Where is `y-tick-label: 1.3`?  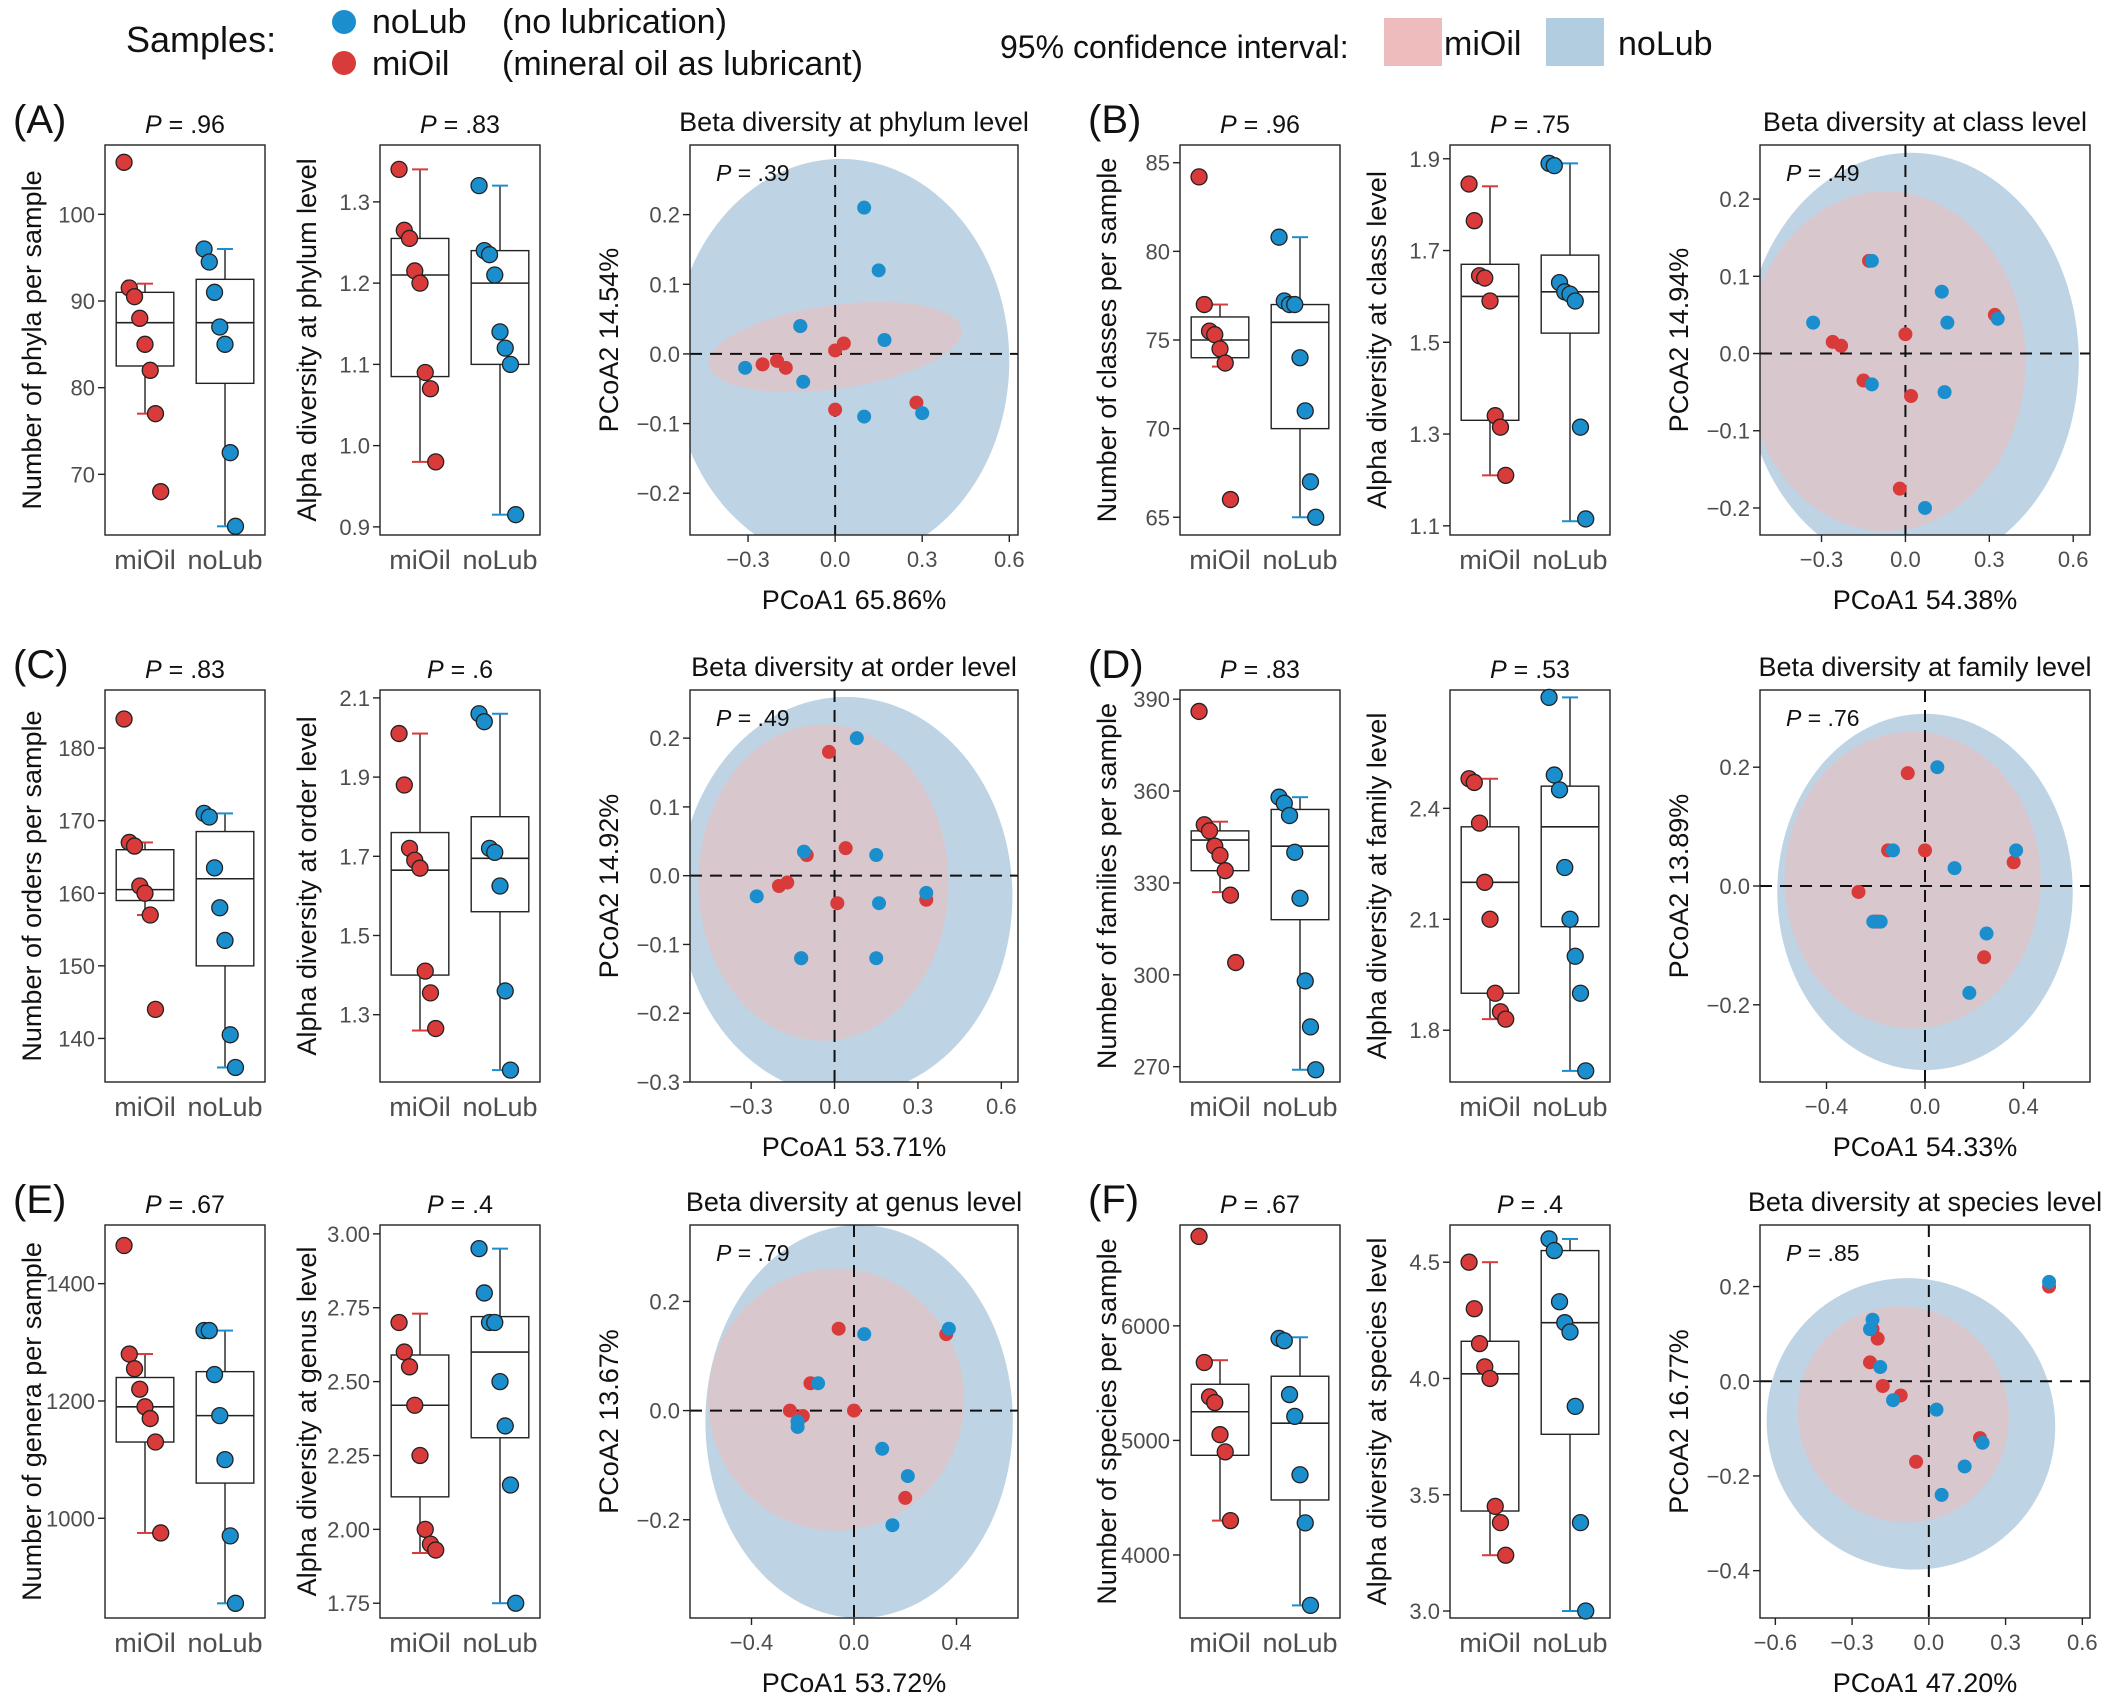 y-tick-label: 1.3 is located at coordinates (354, 202).